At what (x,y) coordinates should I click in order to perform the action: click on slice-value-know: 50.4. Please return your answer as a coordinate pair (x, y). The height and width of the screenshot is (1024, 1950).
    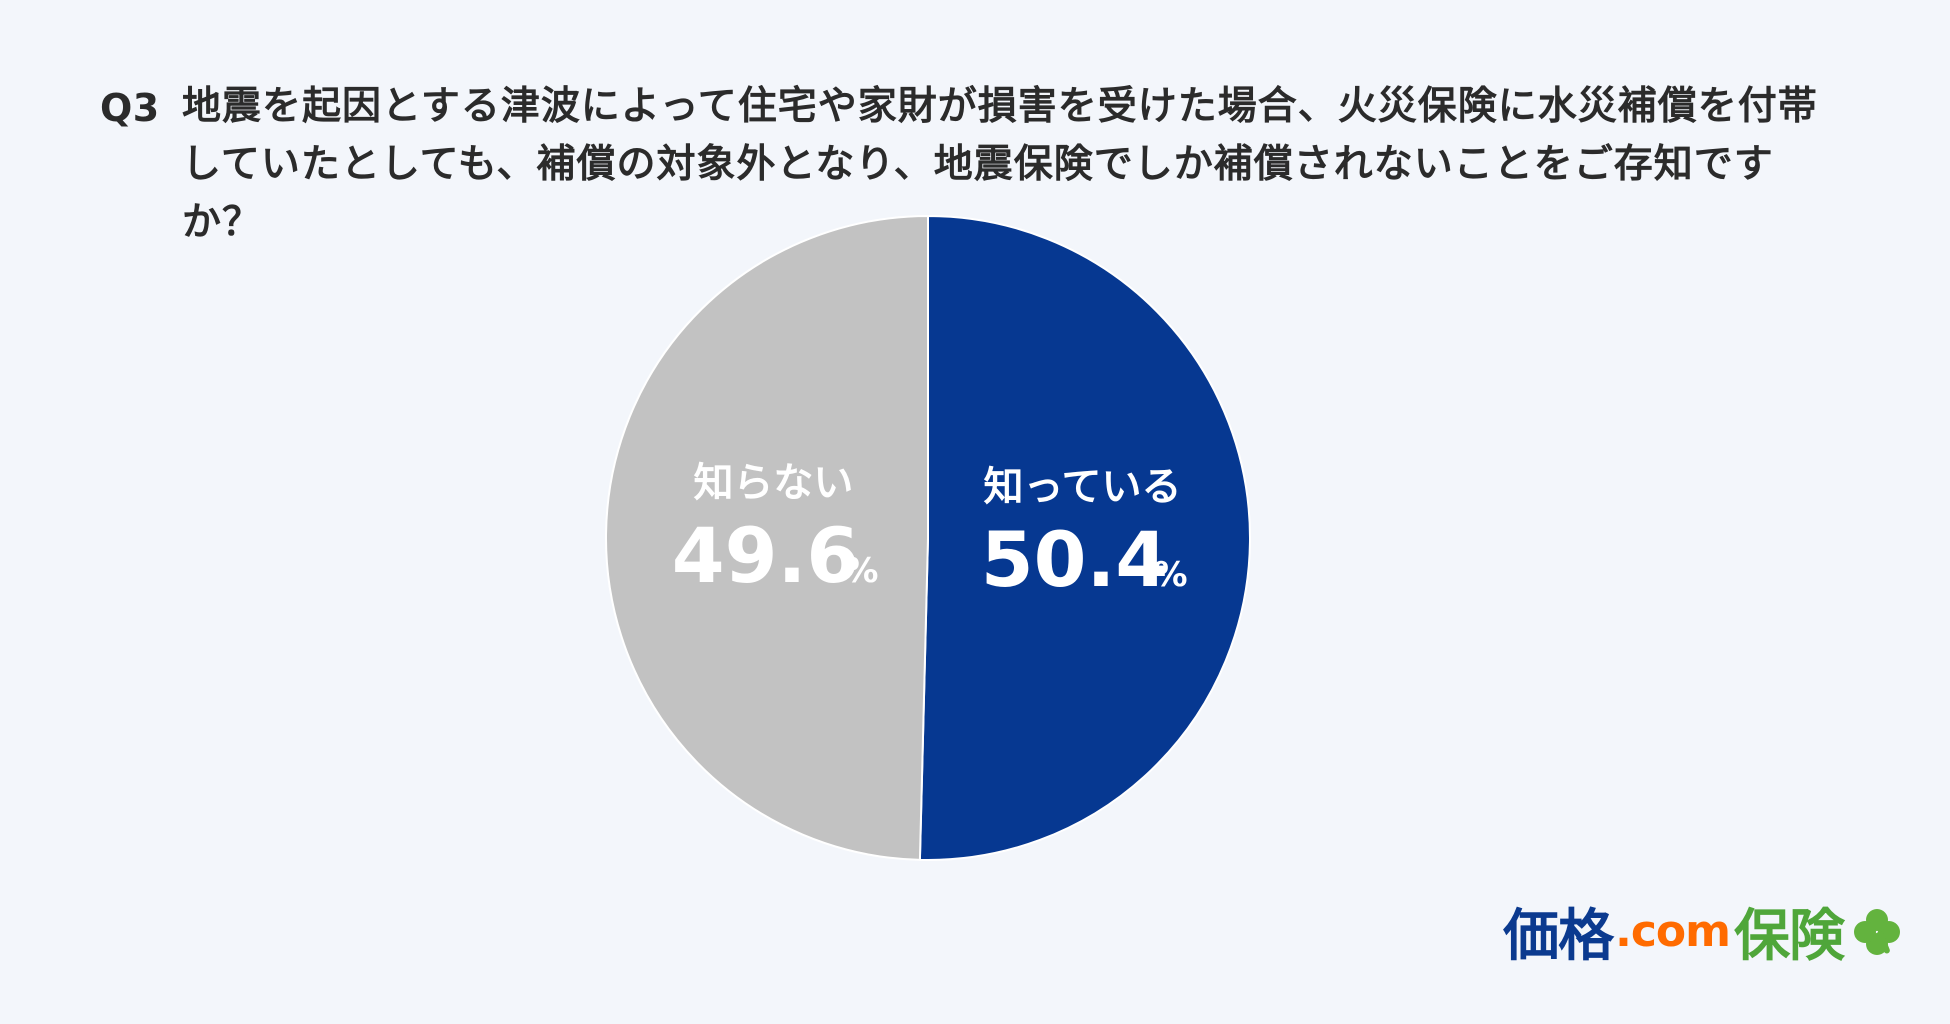
    Looking at the image, I should click on (1075, 559).